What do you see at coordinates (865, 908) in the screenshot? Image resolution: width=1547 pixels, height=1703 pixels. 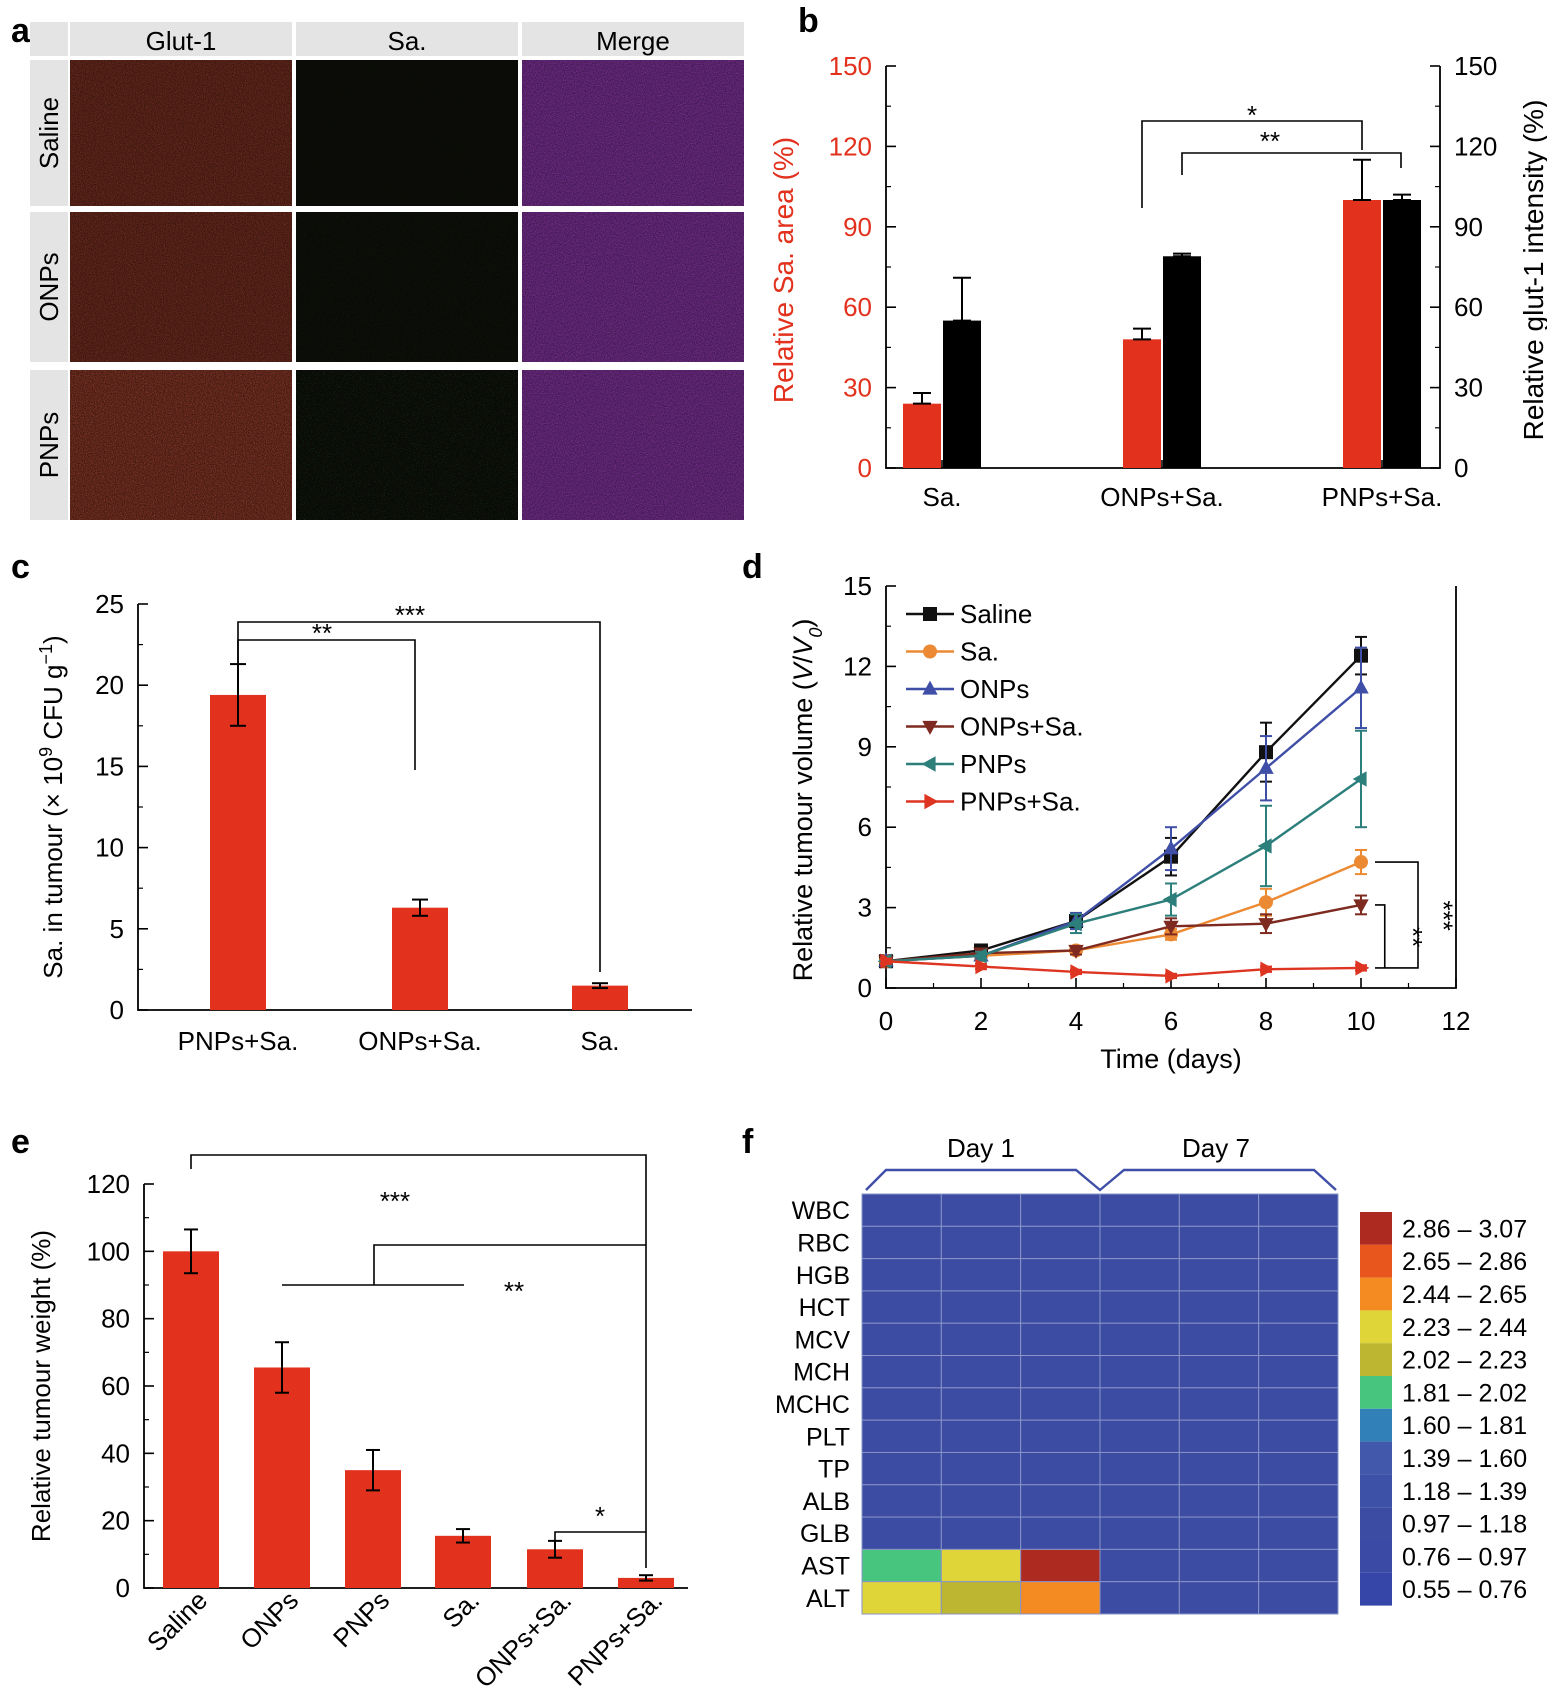 I see `y-tick-label: 3` at bounding box center [865, 908].